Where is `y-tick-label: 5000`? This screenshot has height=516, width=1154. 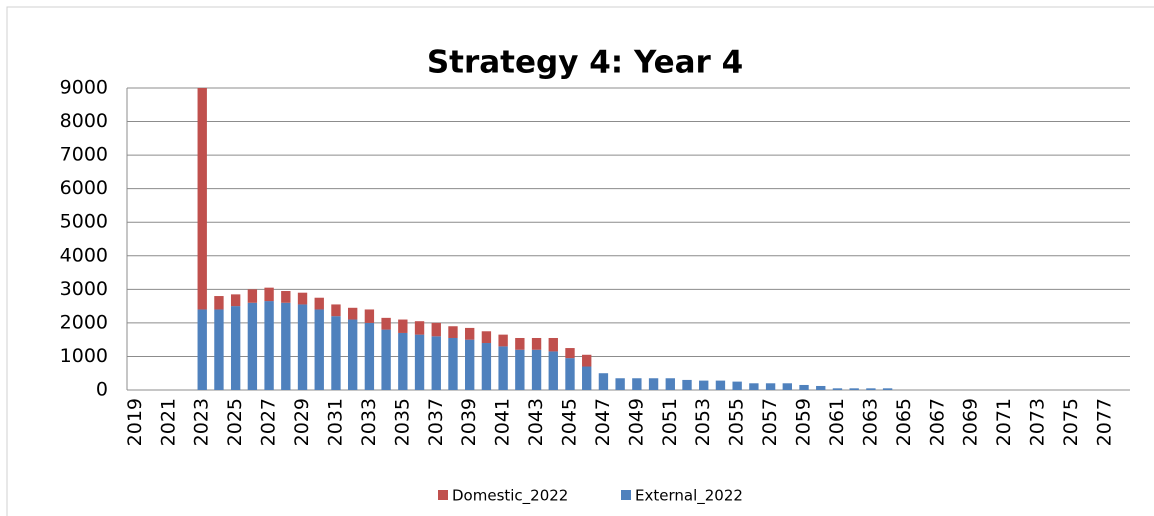
y-tick-label: 5000 is located at coordinates (84, 222).